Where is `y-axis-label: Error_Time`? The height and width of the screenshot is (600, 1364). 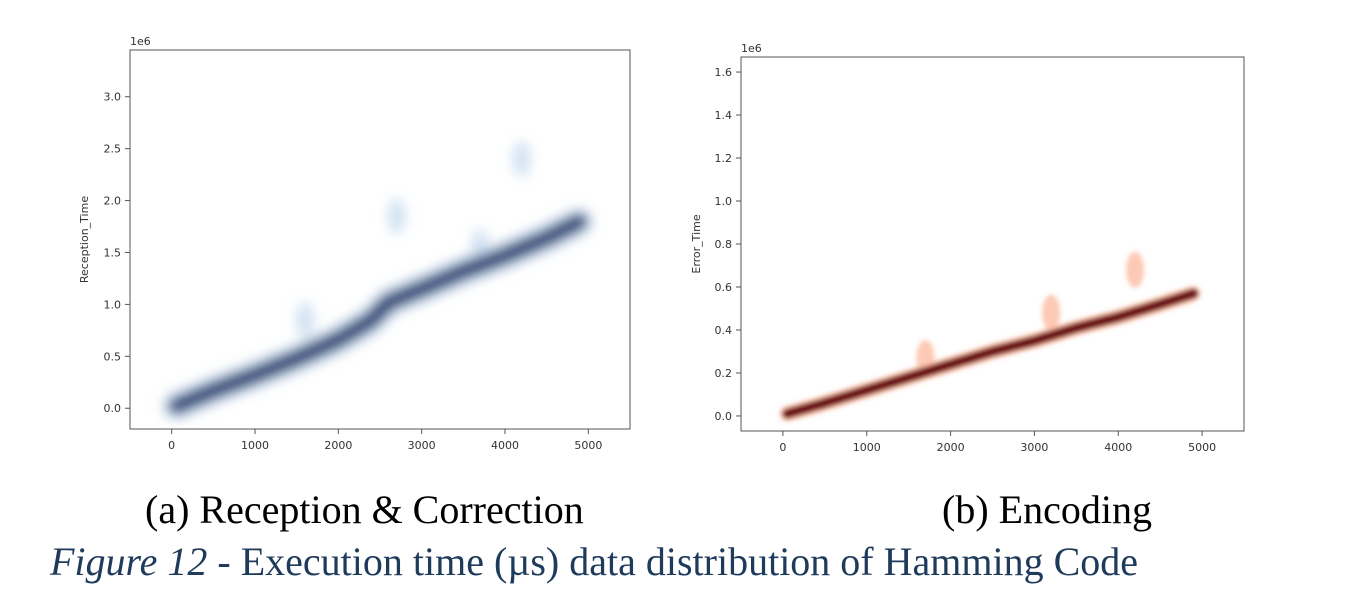
y-axis-label: Error_Time is located at coordinates (696, 243).